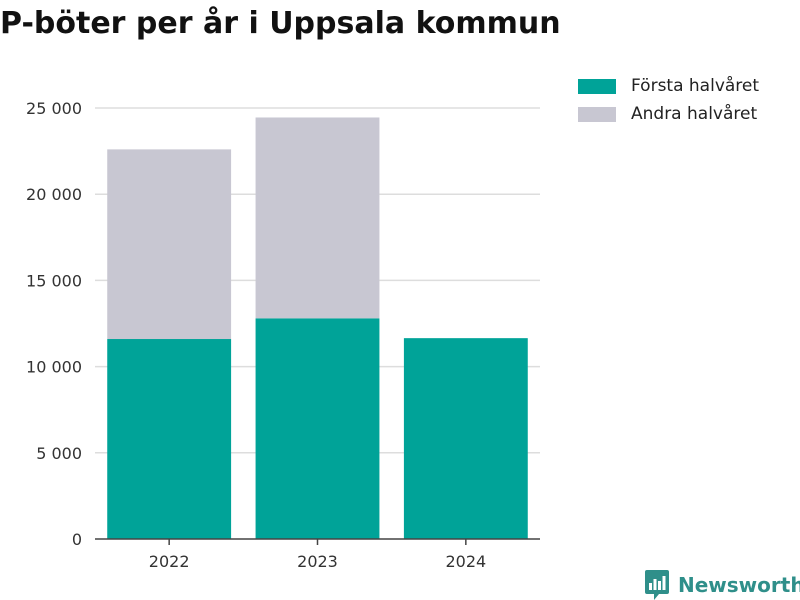  Describe the element at coordinates (597, 86) in the screenshot. I see `legend-swatch-first-half` at that location.